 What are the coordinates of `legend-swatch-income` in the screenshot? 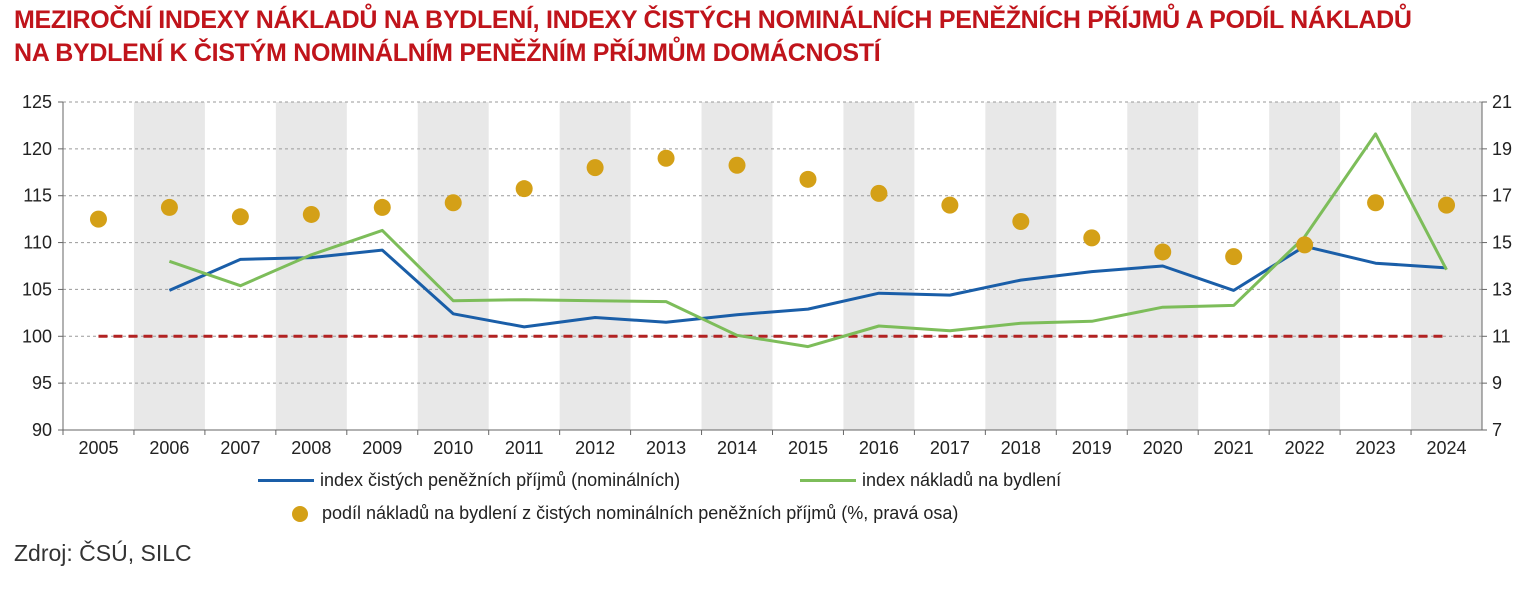 It's located at (286, 480).